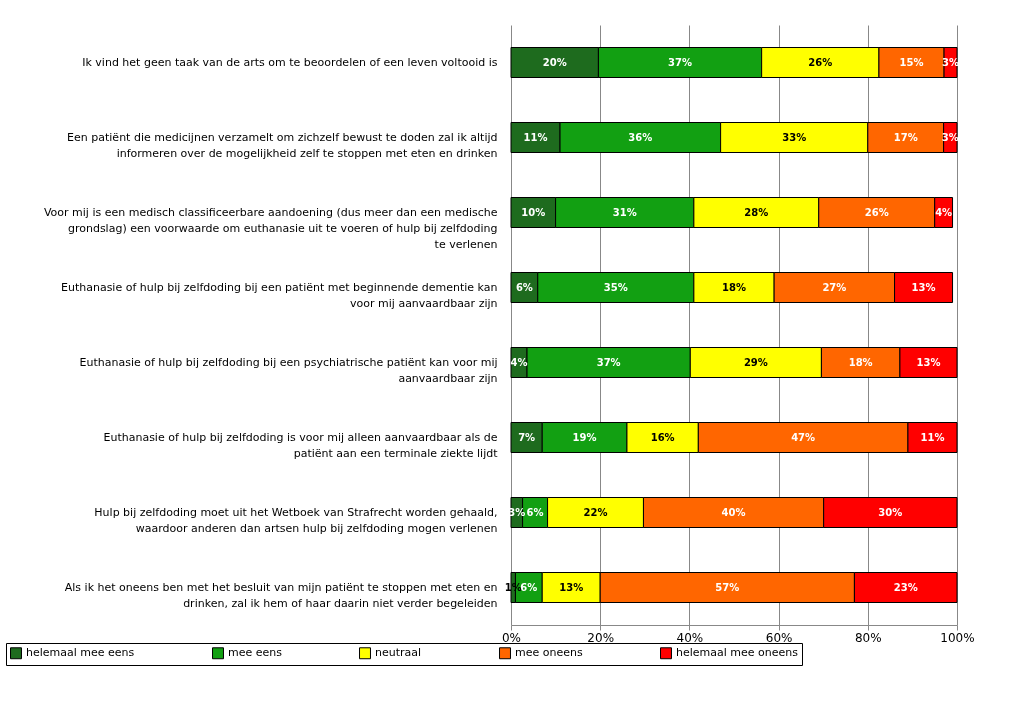  What do you see at coordinates (270, 228) in the screenshot?
I see `y-tick-label: Voor mij is een medisch classificeerbare aandoening (dus meer dan een medische grondslag) een voorwaarde om euthanasie uit te voeren of hulp bij zelfdoding te verlenen` at bounding box center [270, 228].